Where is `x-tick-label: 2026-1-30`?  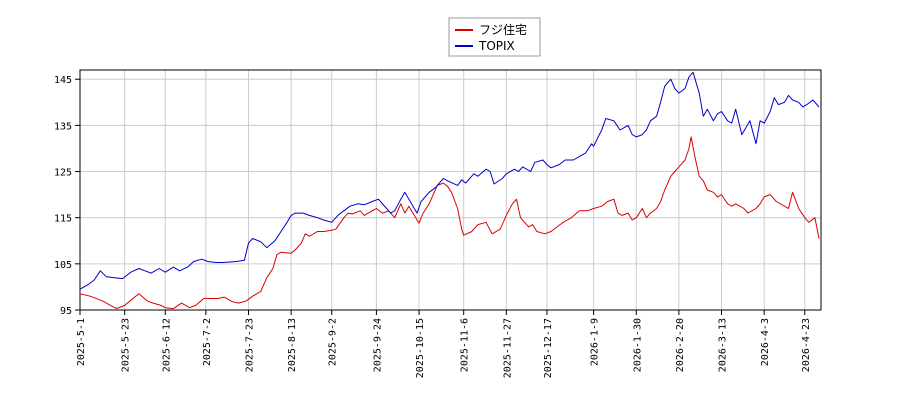
x-tick-label: 2026-1-30 is located at coordinates (637, 345).